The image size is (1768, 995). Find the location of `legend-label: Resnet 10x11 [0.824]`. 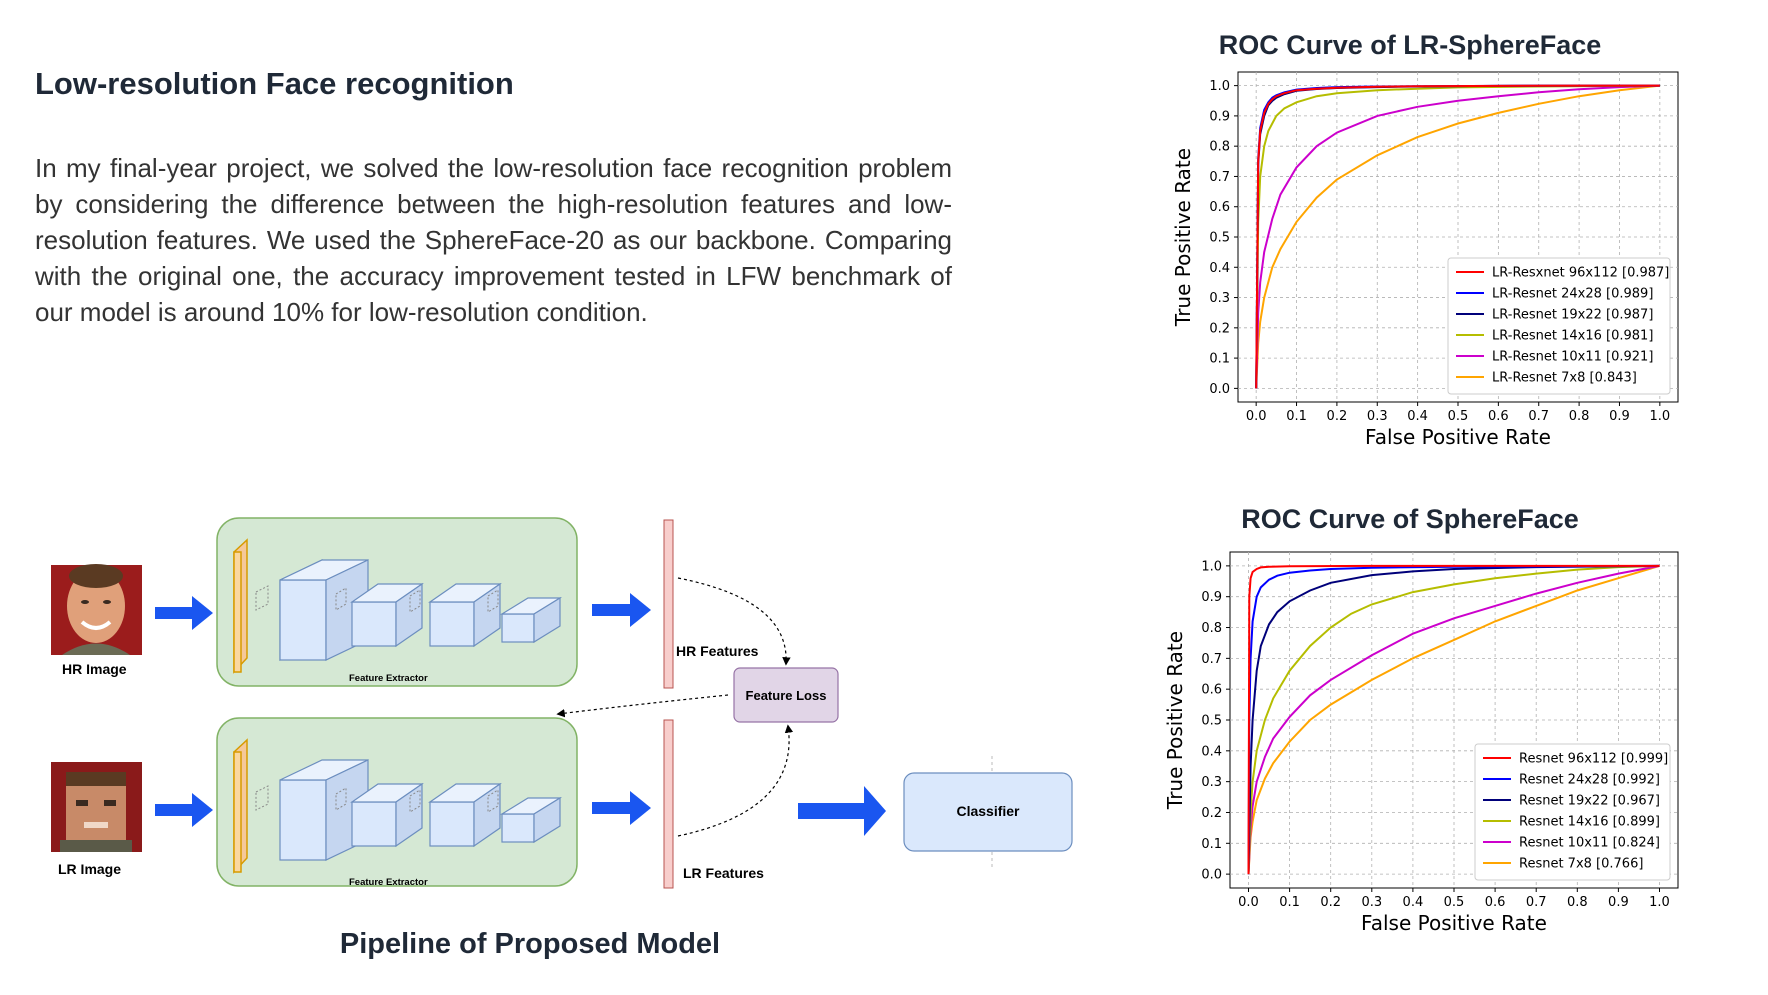

legend-label: Resnet 10x11 [0.824] is located at coordinates (1589, 843).